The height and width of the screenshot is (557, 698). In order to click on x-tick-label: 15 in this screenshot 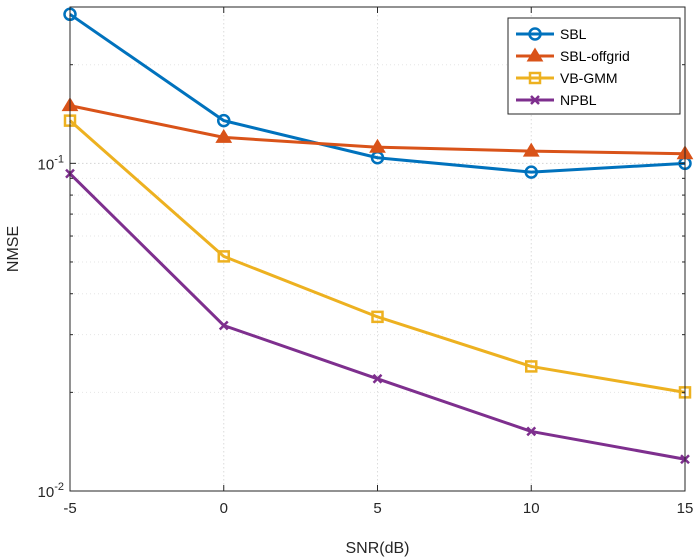, I will do `click(685, 508)`.